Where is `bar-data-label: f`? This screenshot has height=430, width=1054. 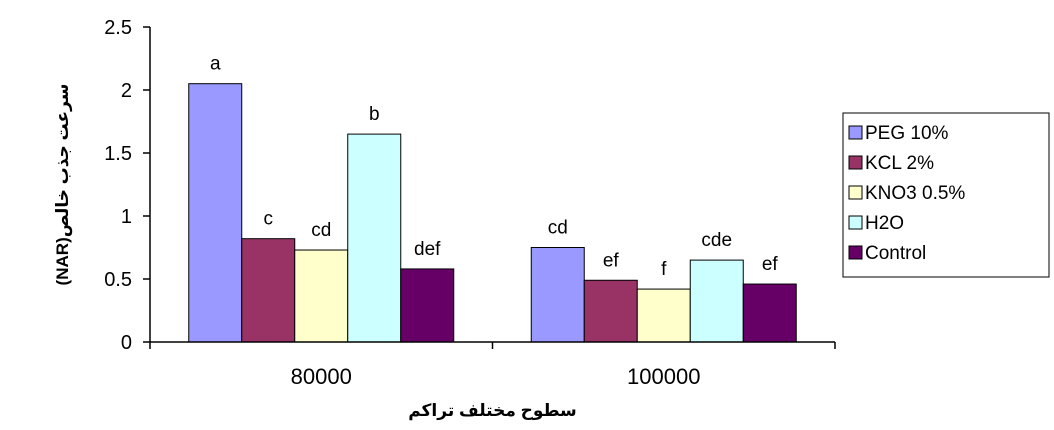
bar-data-label: f is located at coordinates (664, 269).